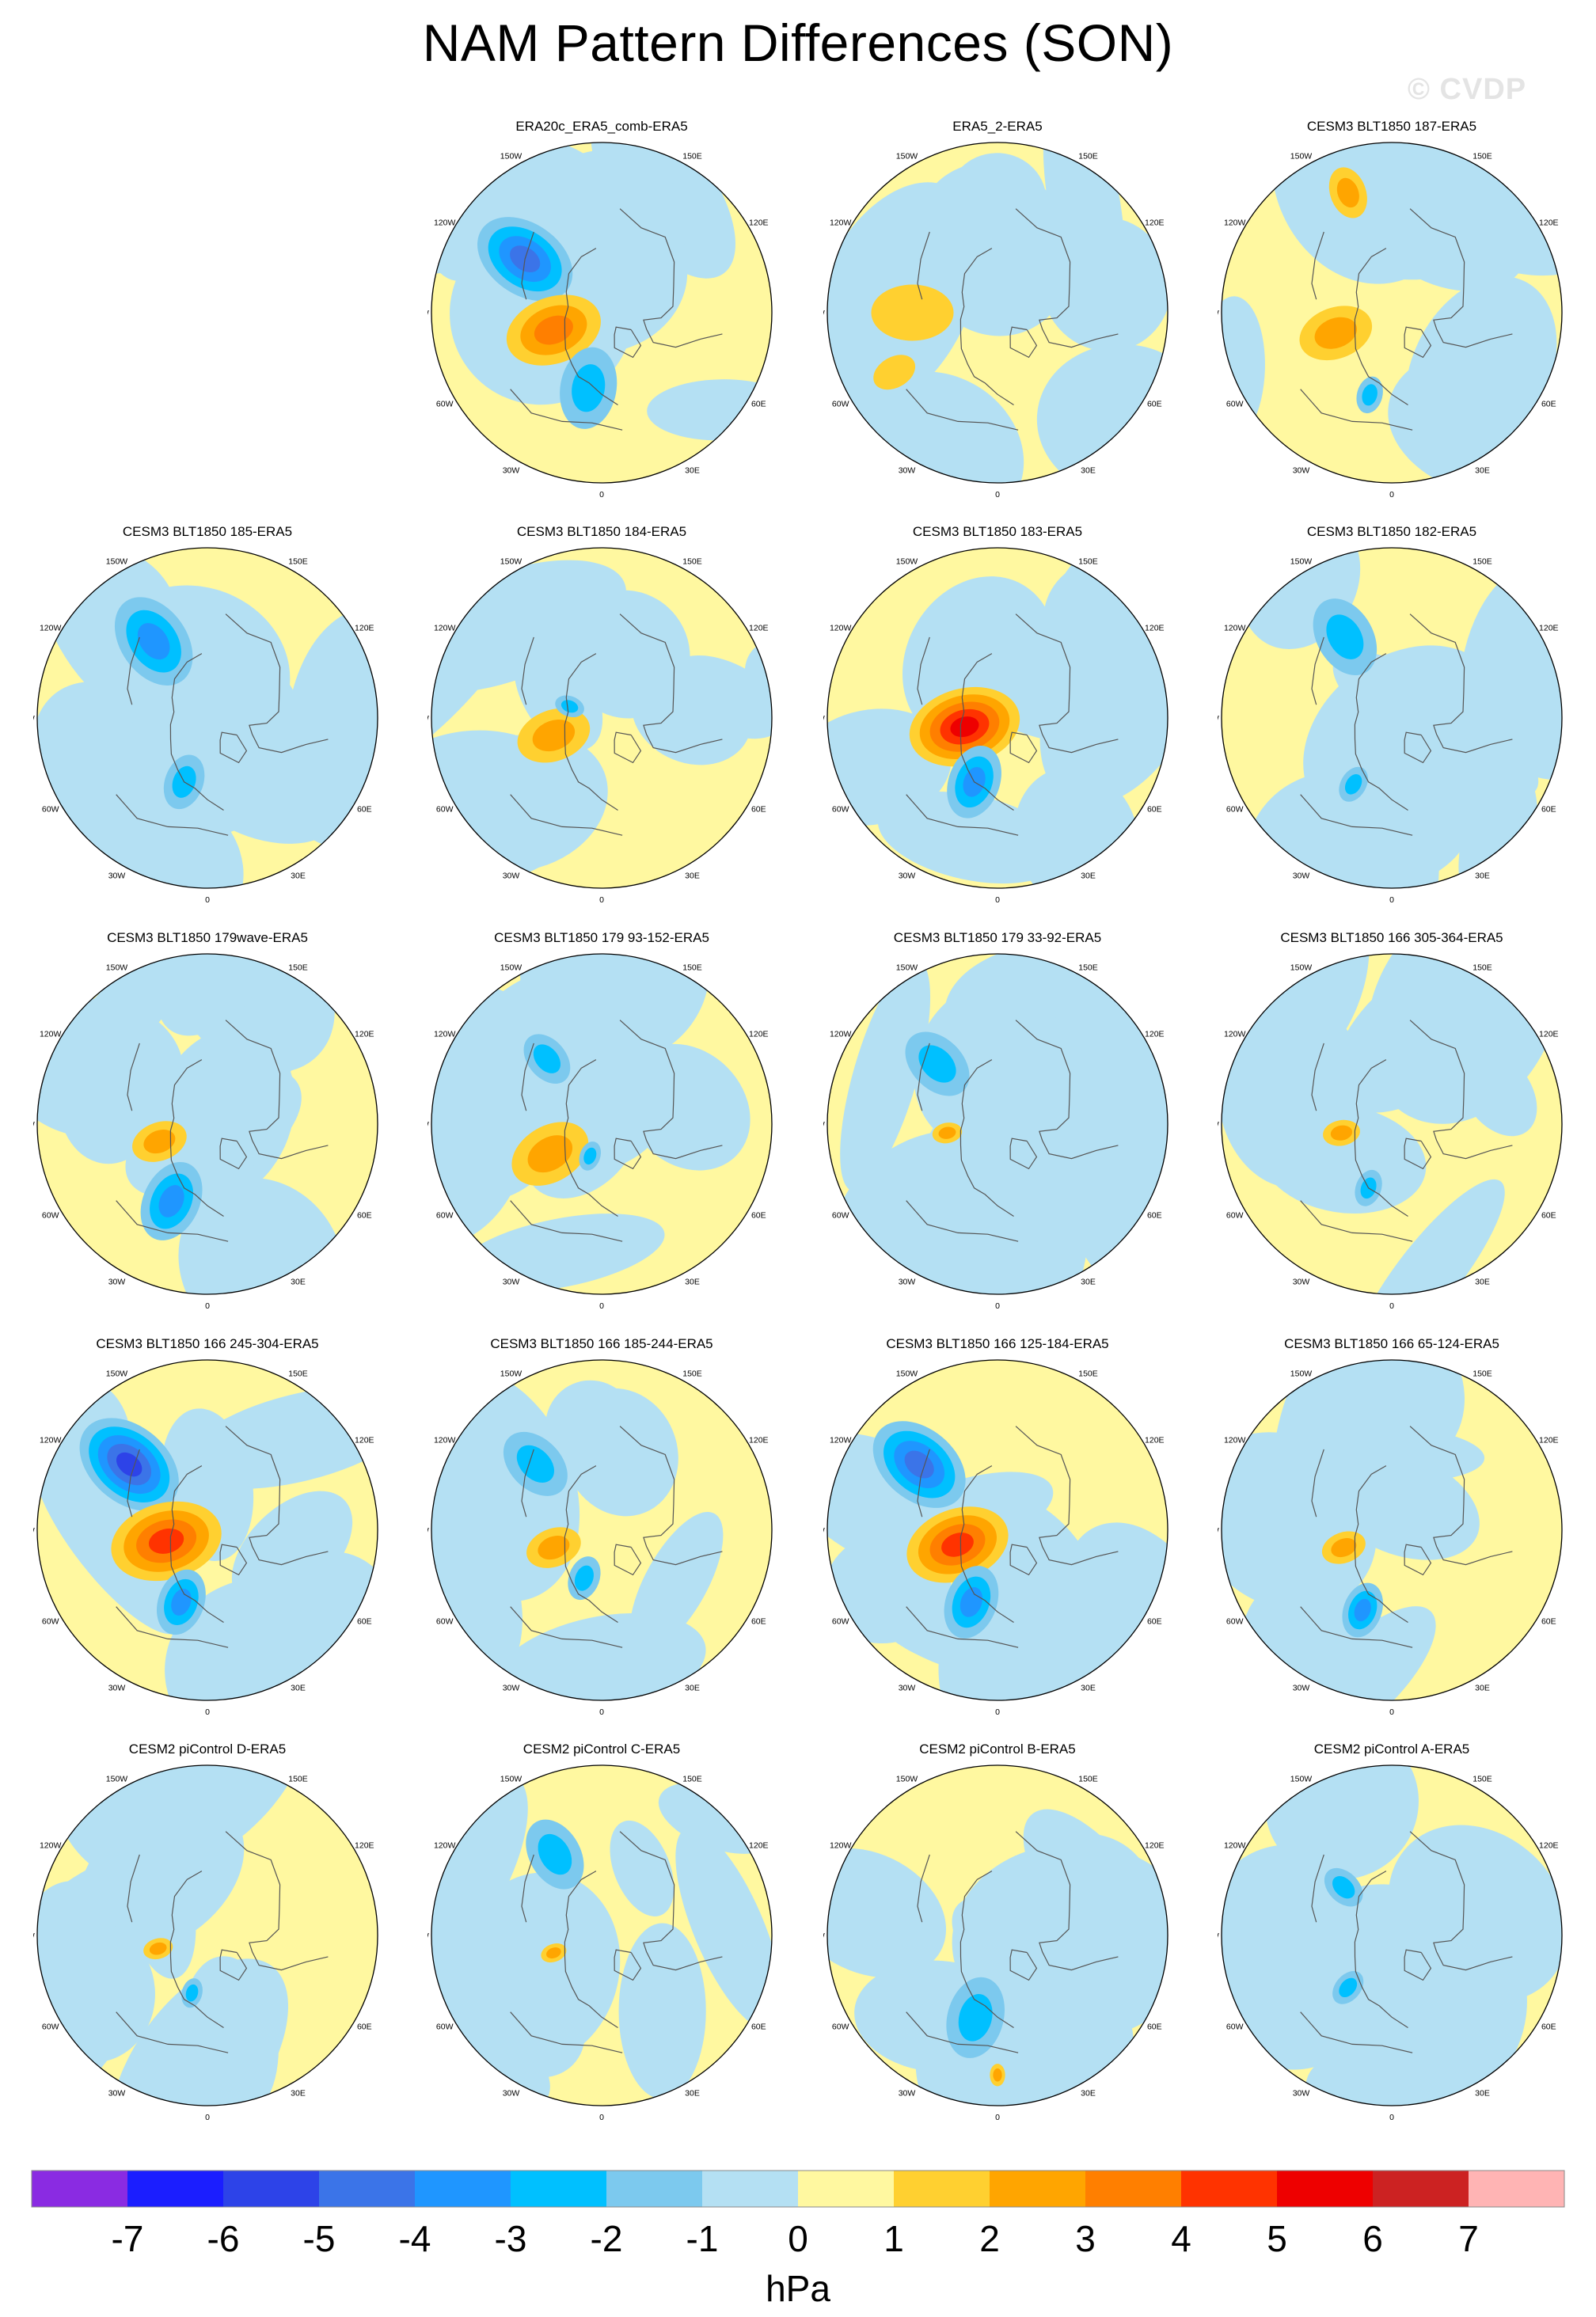 The width and height of the screenshot is (1596, 2317). What do you see at coordinates (414, 2238) in the screenshot?
I see `colorbar-tick-label: -4` at bounding box center [414, 2238].